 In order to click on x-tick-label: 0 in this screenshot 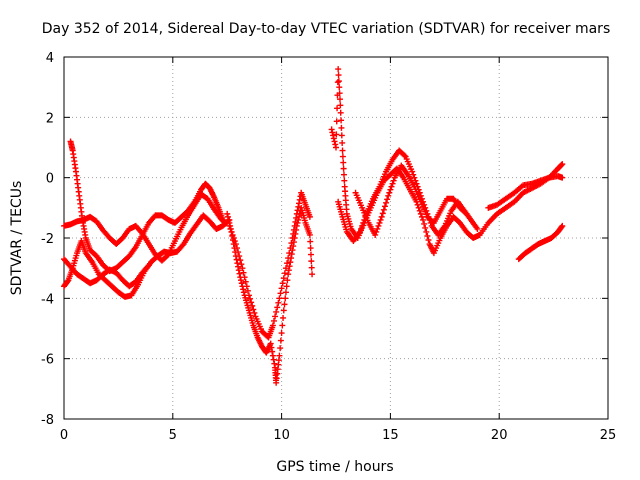, I will do `click(64, 435)`.